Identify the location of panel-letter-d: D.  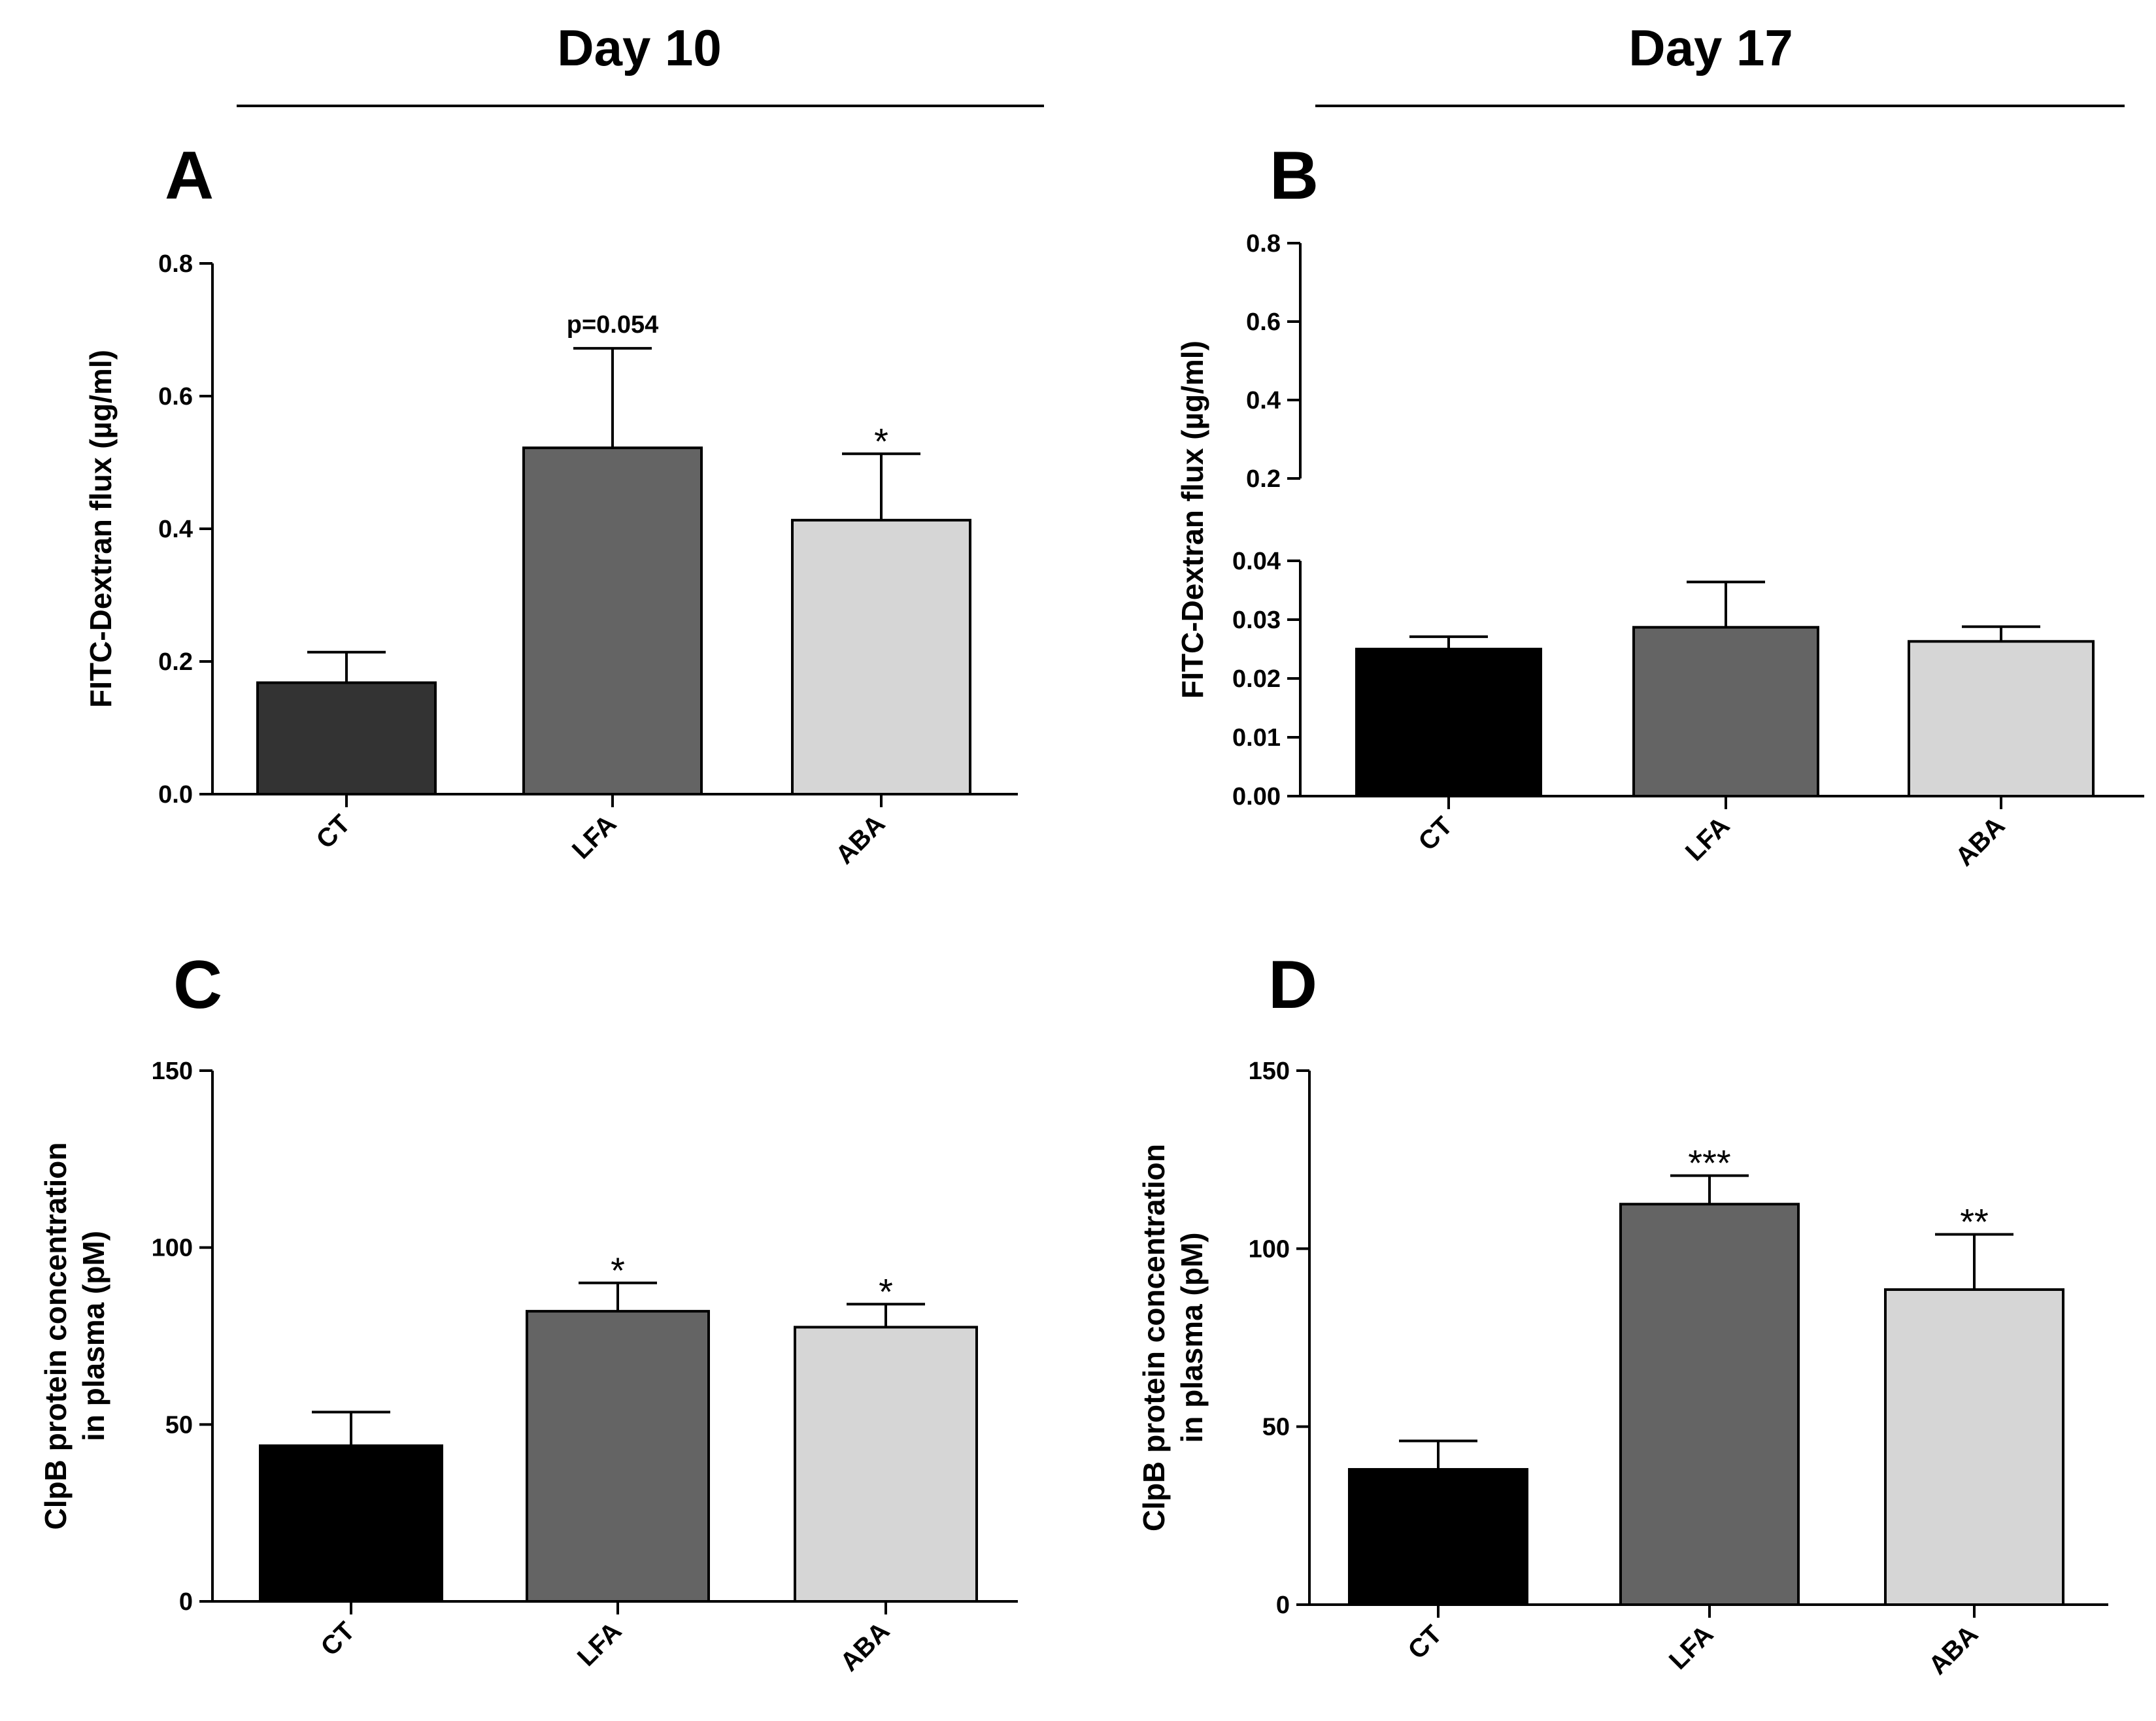
(1292, 985).